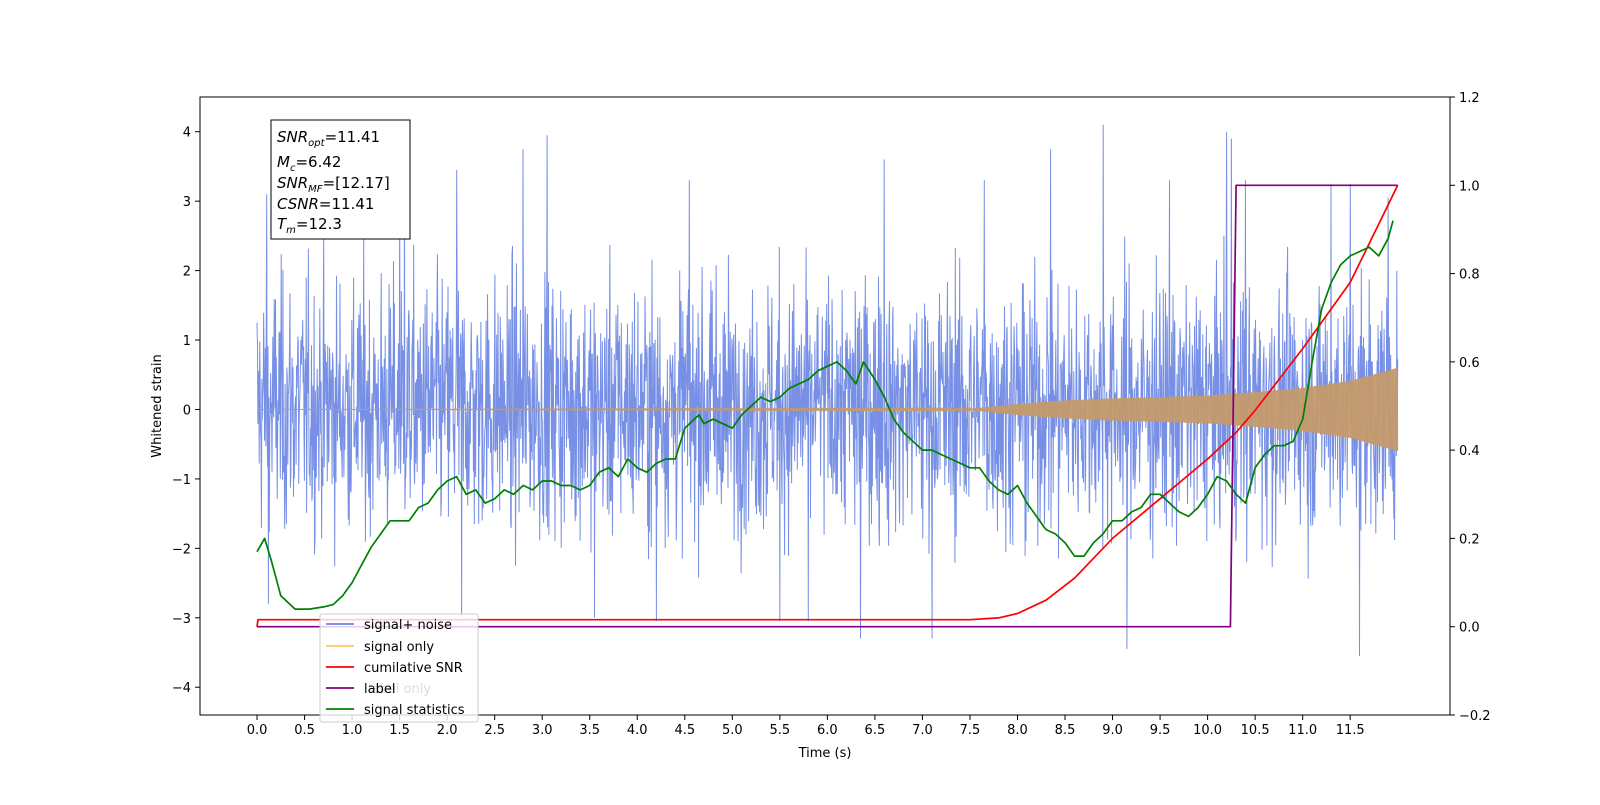 The image size is (1600, 805). Describe the element at coordinates (318, 162) in the screenshot. I see `annotation-value: =6.42` at that location.